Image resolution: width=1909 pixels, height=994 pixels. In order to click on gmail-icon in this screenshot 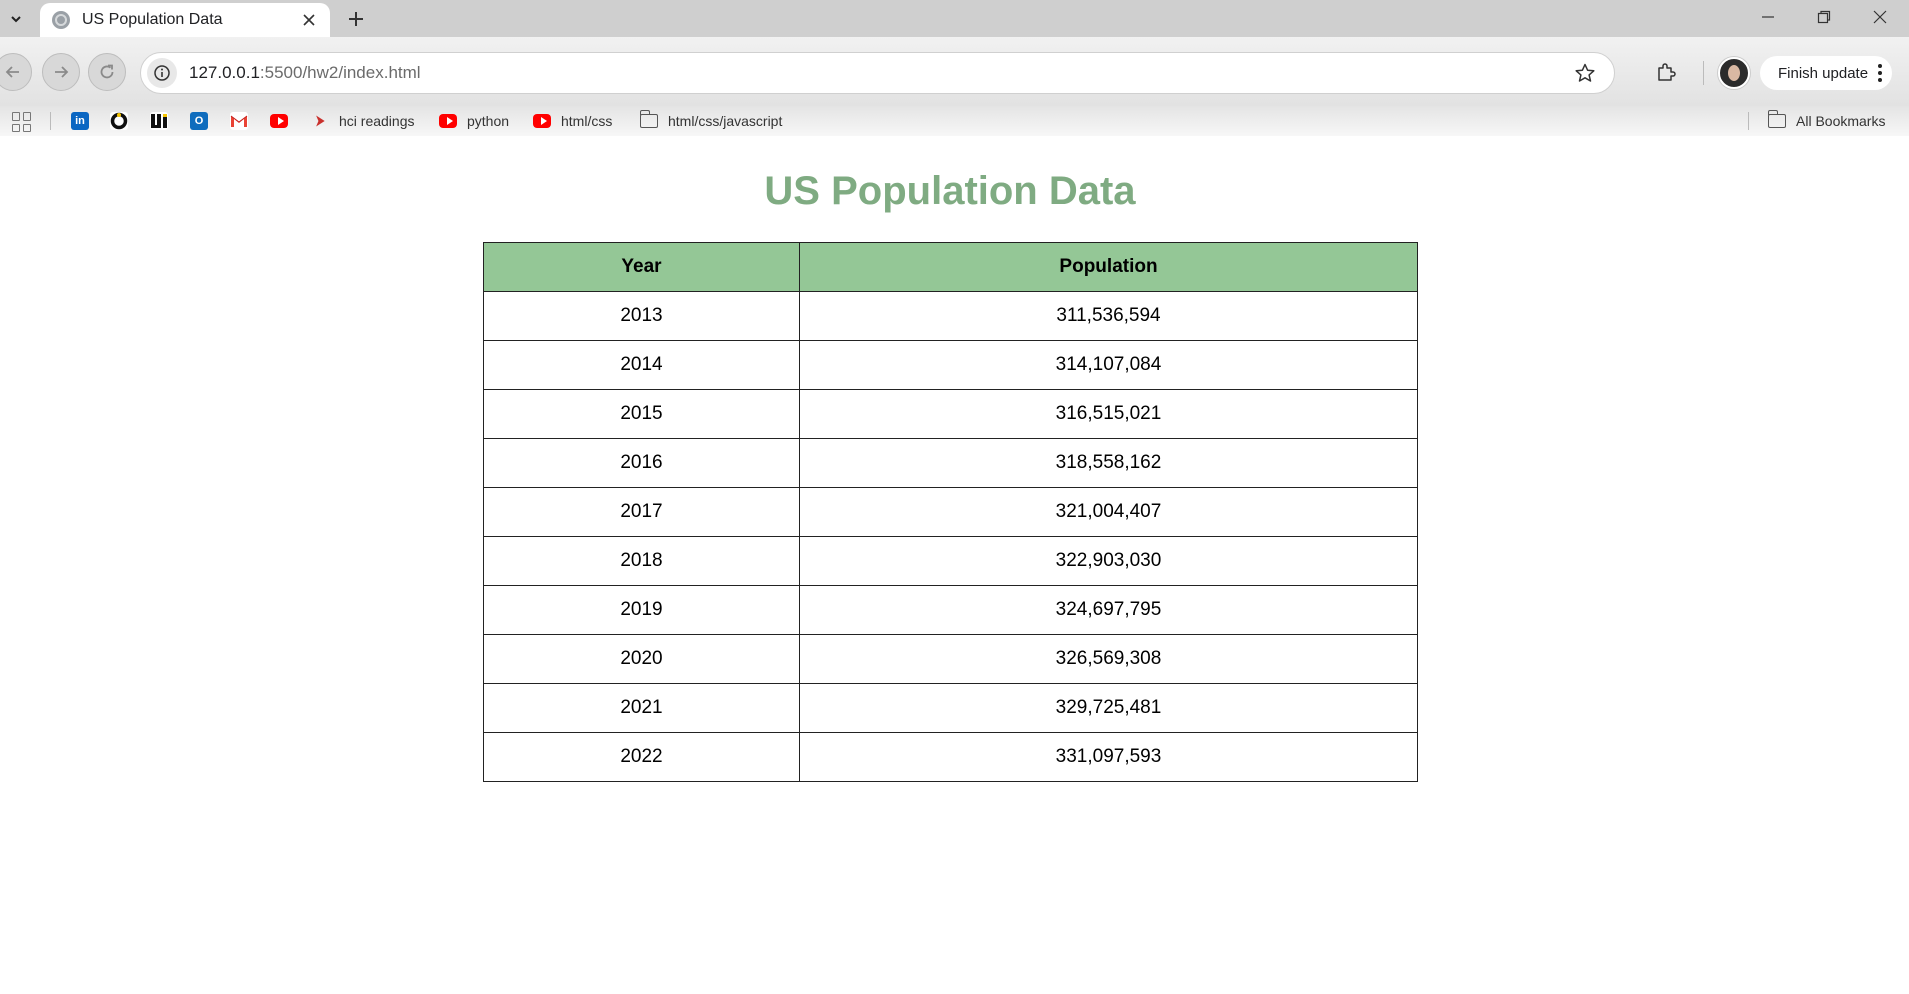, I will do `click(239, 121)`.